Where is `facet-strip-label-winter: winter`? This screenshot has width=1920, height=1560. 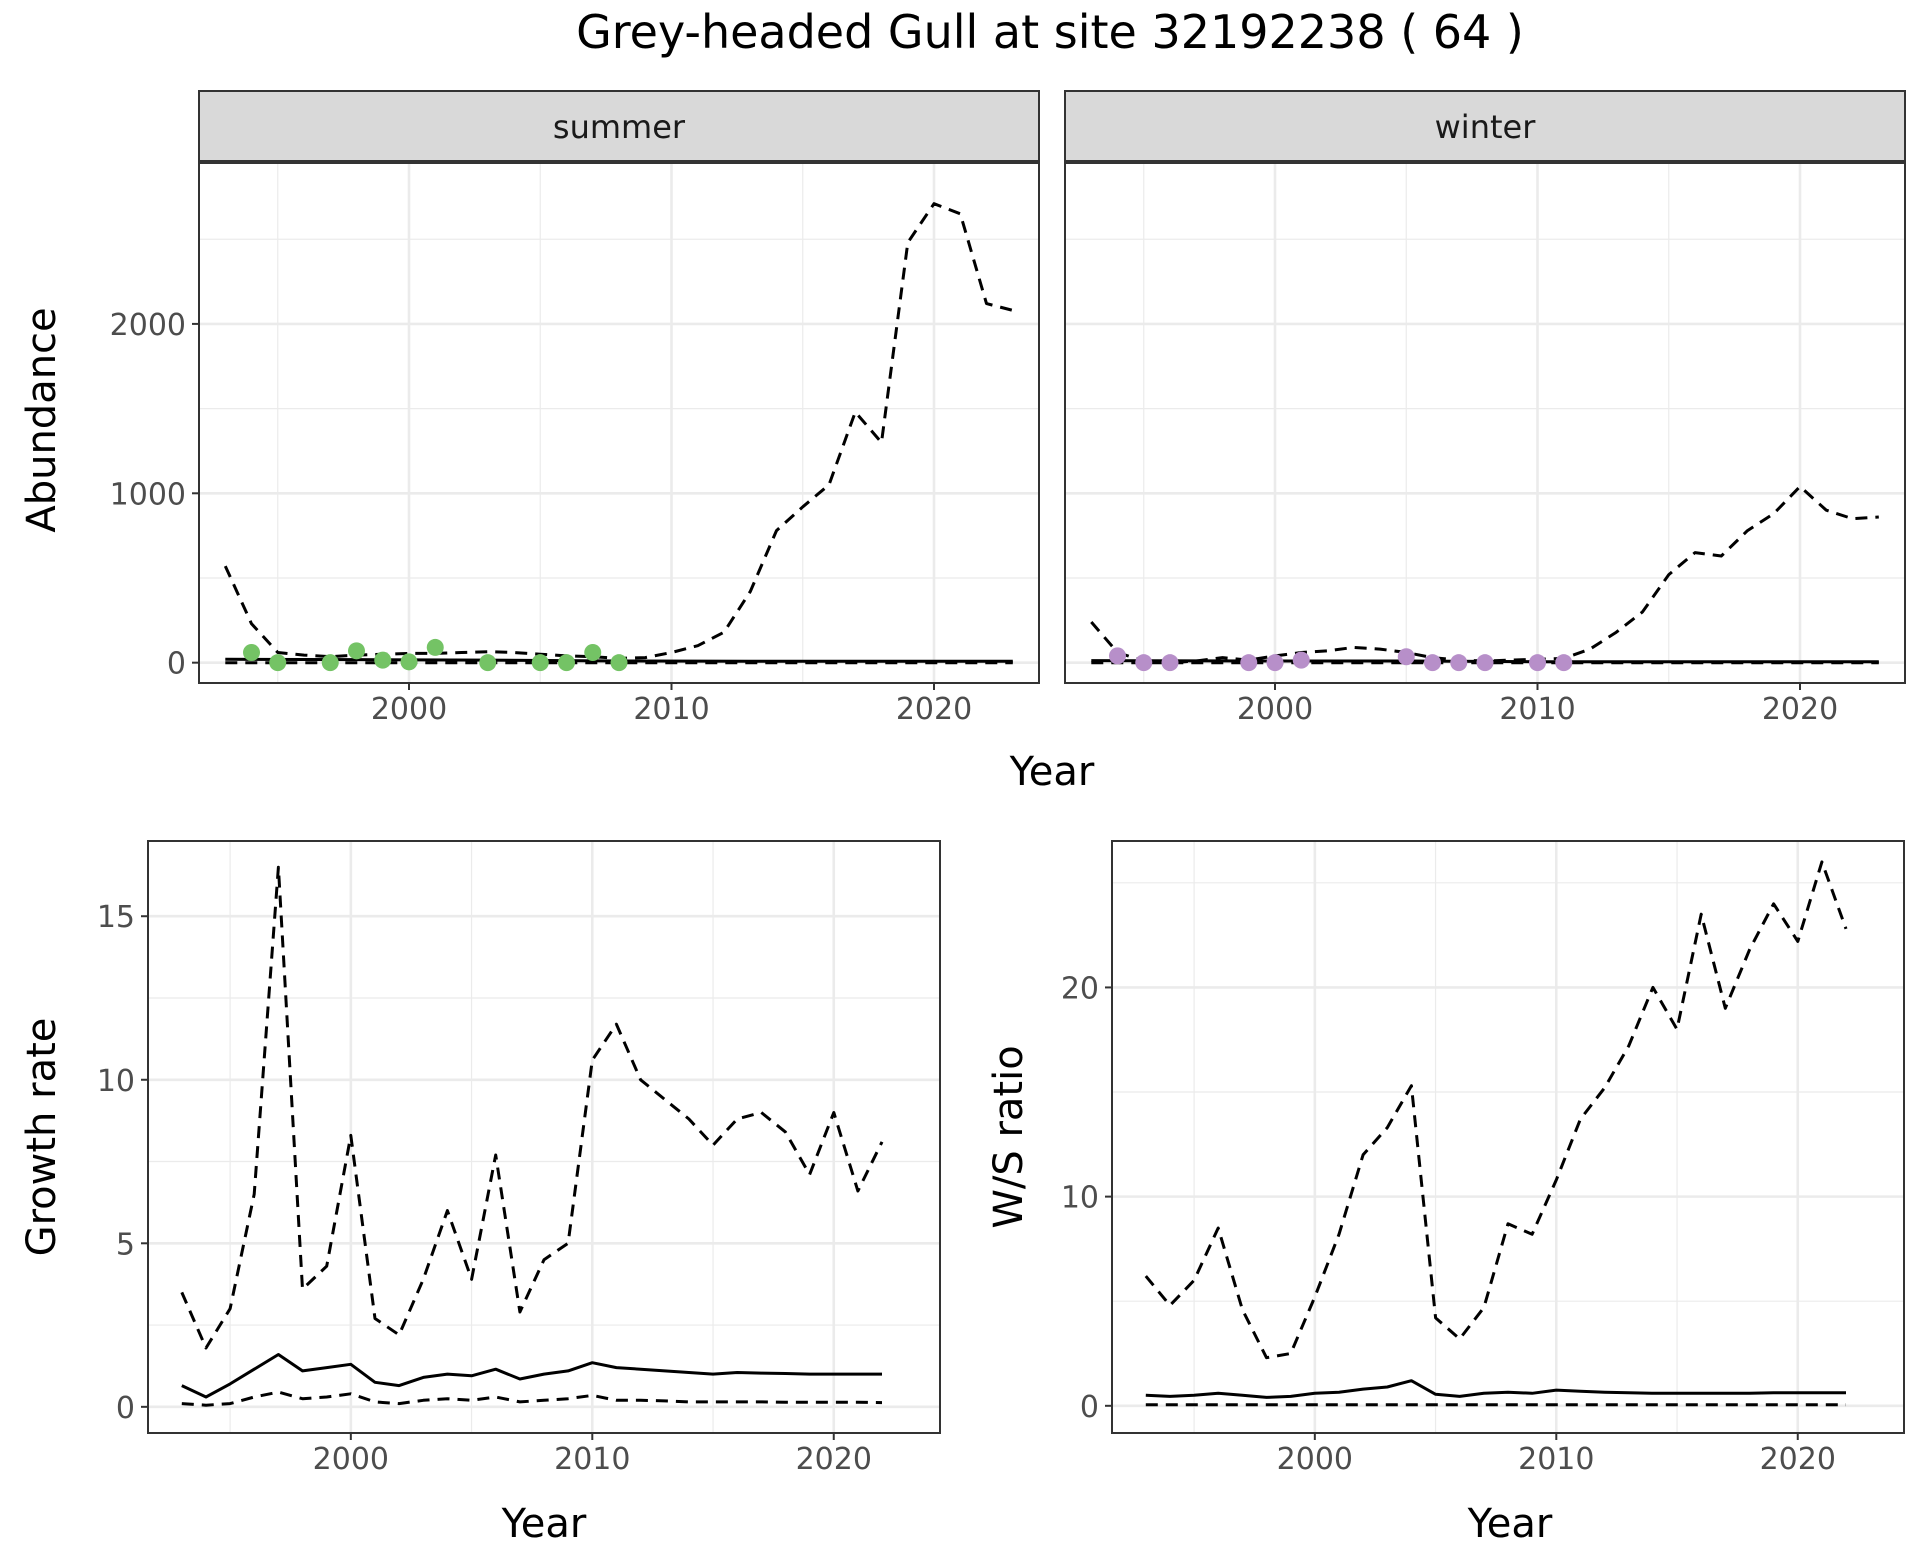 facet-strip-label-winter: winter is located at coordinates (1486, 127).